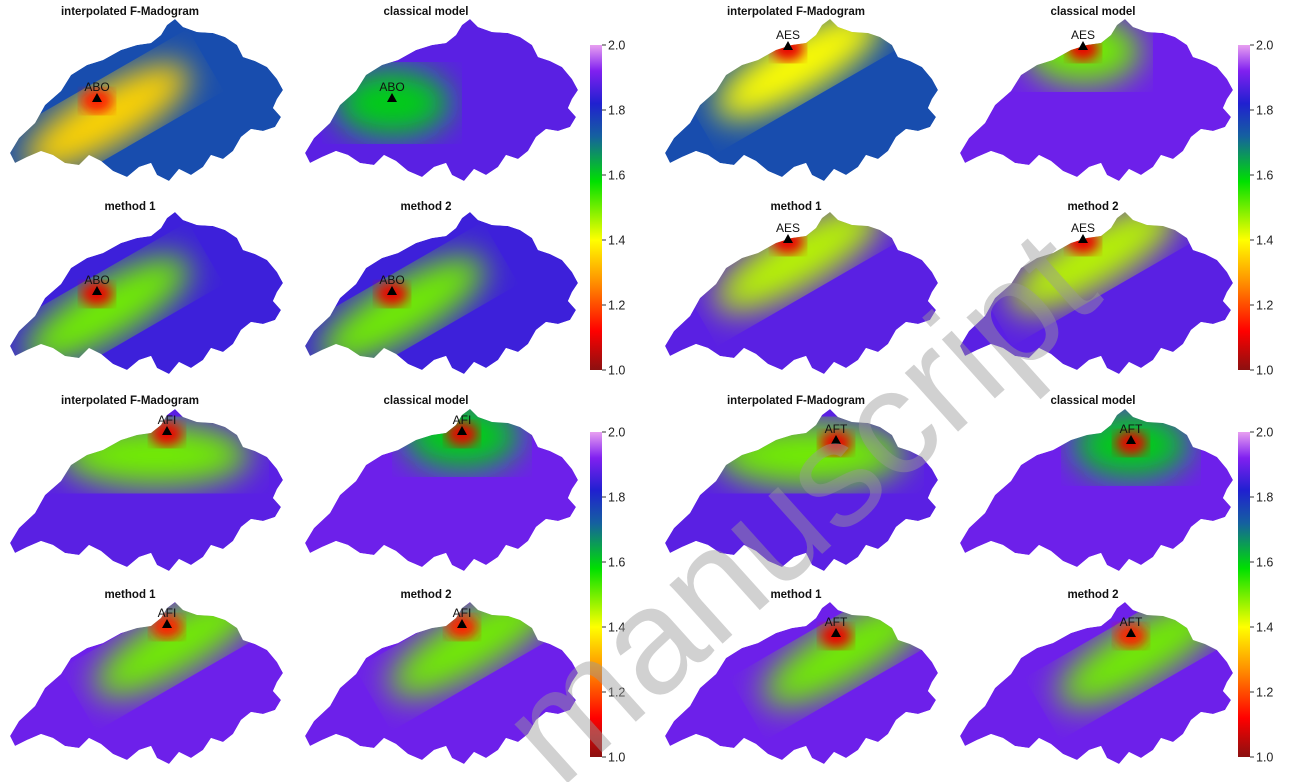 This screenshot has width=1304, height=782. I want to click on map-panel: method 2 AES, so click(1096, 287).